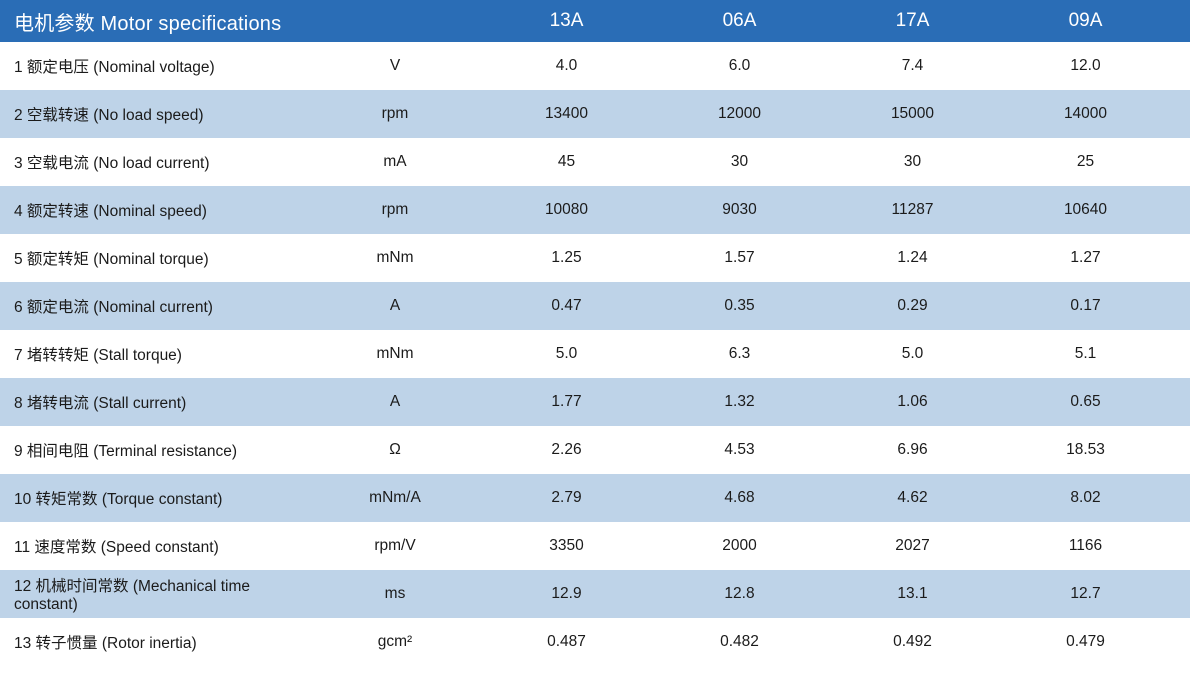  I want to click on value-cell-09a: 5.1, so click(1094, 354).